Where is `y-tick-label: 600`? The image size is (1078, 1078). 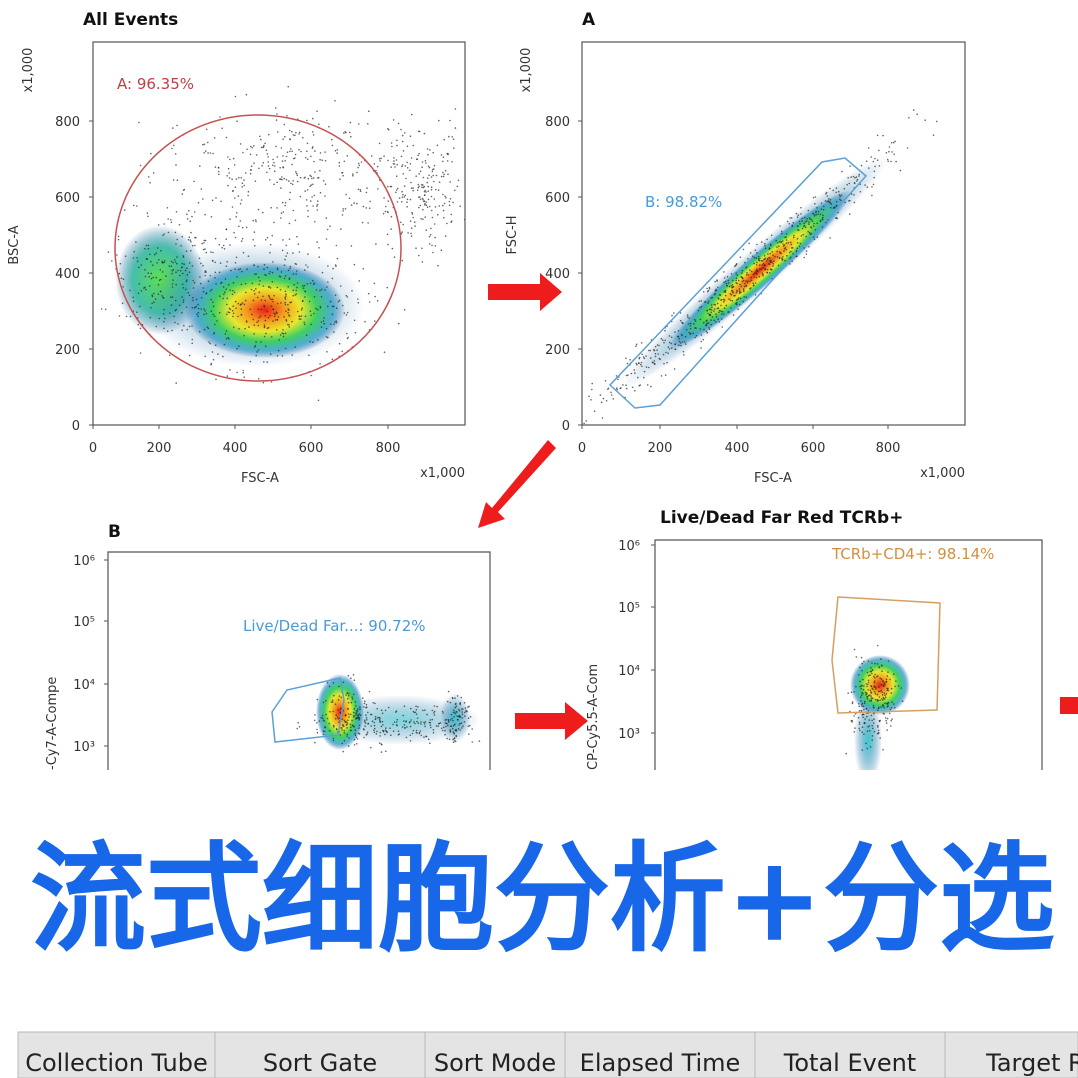
y-tick-label: 600 is located at coordinates (557, 198).